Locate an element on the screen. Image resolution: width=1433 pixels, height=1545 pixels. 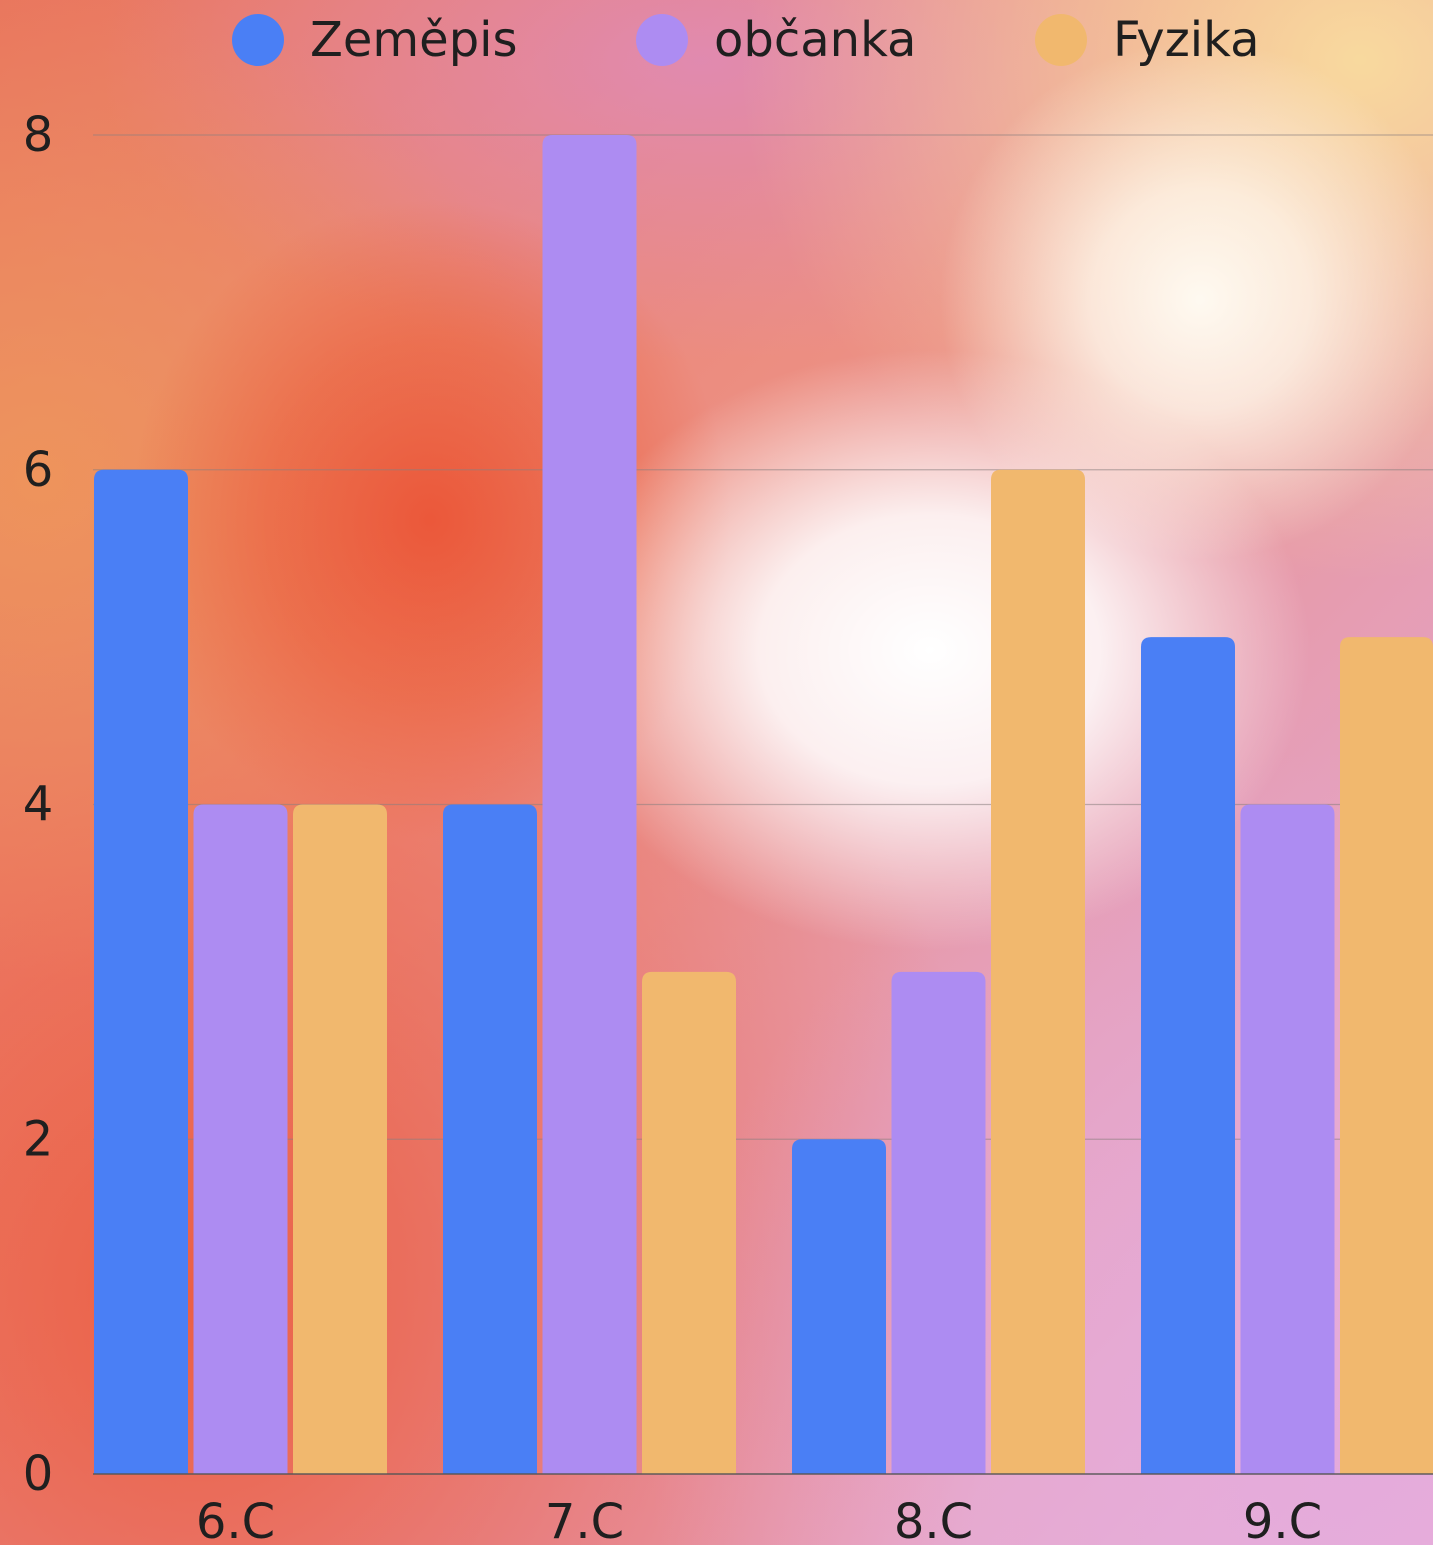
bar-obcanka-6-c is located at coordinates (240, 1139).